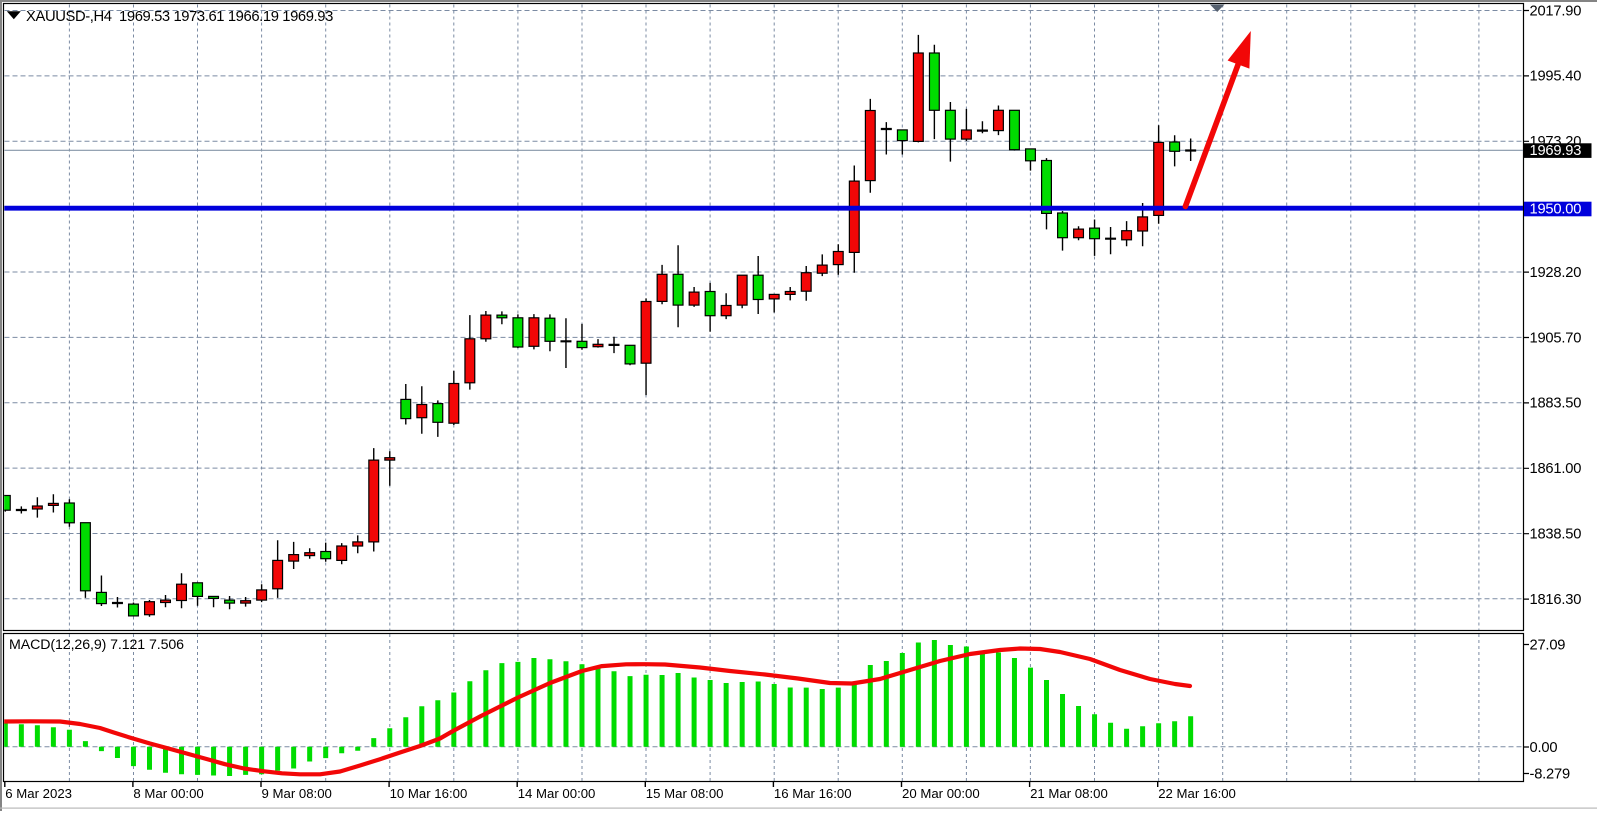 This screenshot has height=816, width=1597. I want to click on svg-text: 6 Mar 2023, so click(38, 793).